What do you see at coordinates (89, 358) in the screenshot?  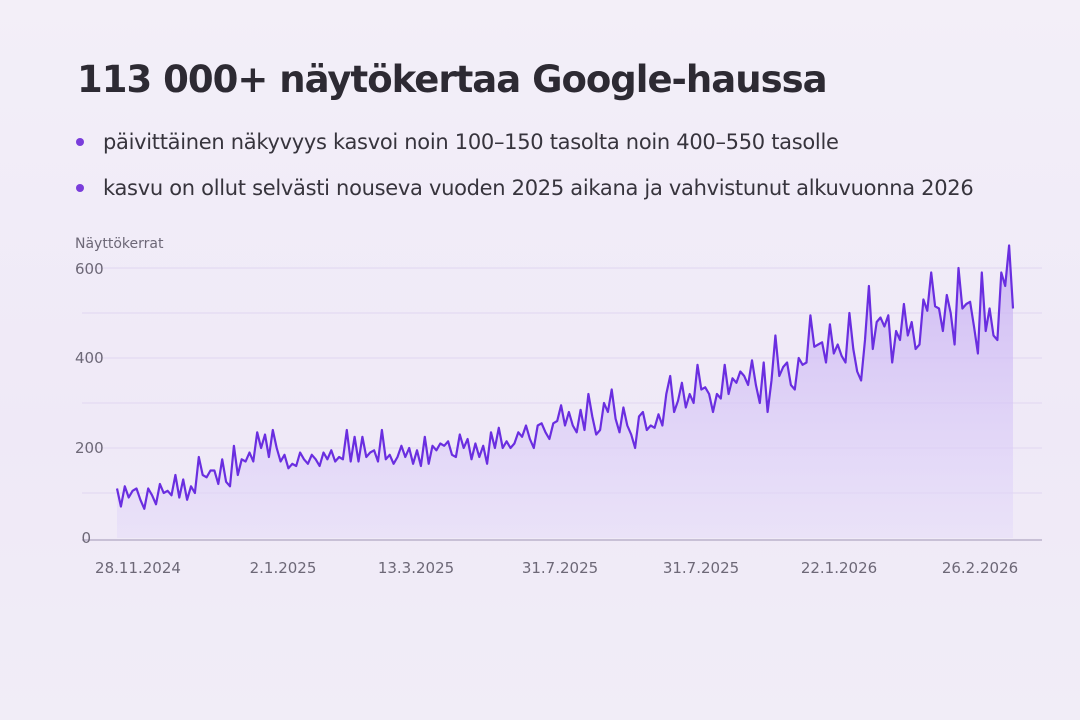 I see `y-tick-label: 400` at bounding box center [89, 358].